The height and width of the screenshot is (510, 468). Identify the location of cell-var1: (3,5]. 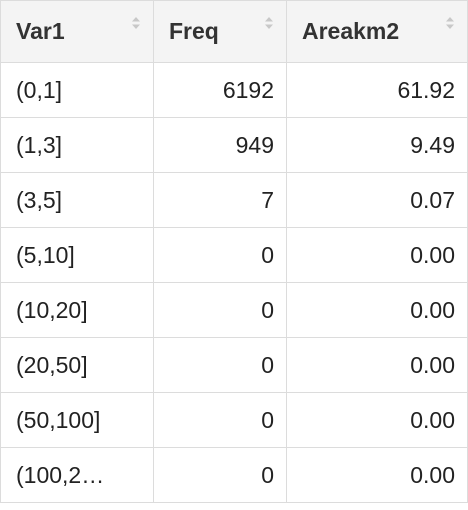
(77, 200).